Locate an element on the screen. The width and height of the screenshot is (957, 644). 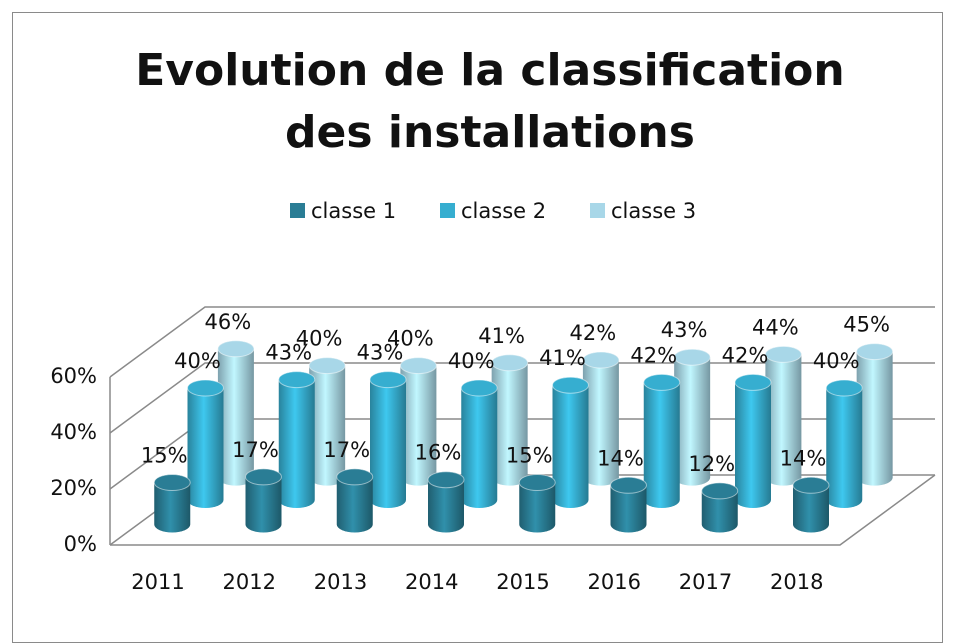
x-tick-label: 2014 is located at coordinates (431, 582).